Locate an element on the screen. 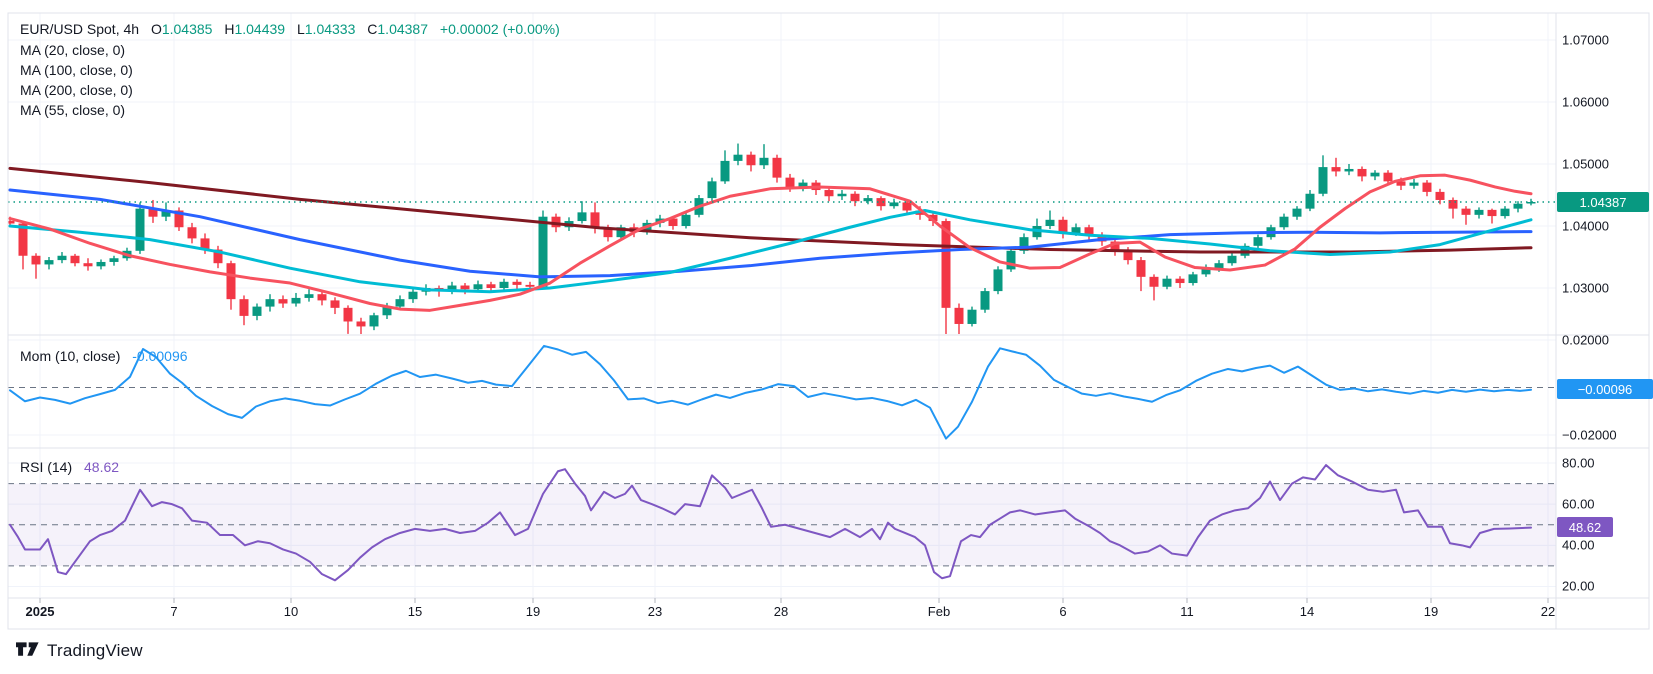  time-tick-label: 6 is located at coordinates (1063, 611).